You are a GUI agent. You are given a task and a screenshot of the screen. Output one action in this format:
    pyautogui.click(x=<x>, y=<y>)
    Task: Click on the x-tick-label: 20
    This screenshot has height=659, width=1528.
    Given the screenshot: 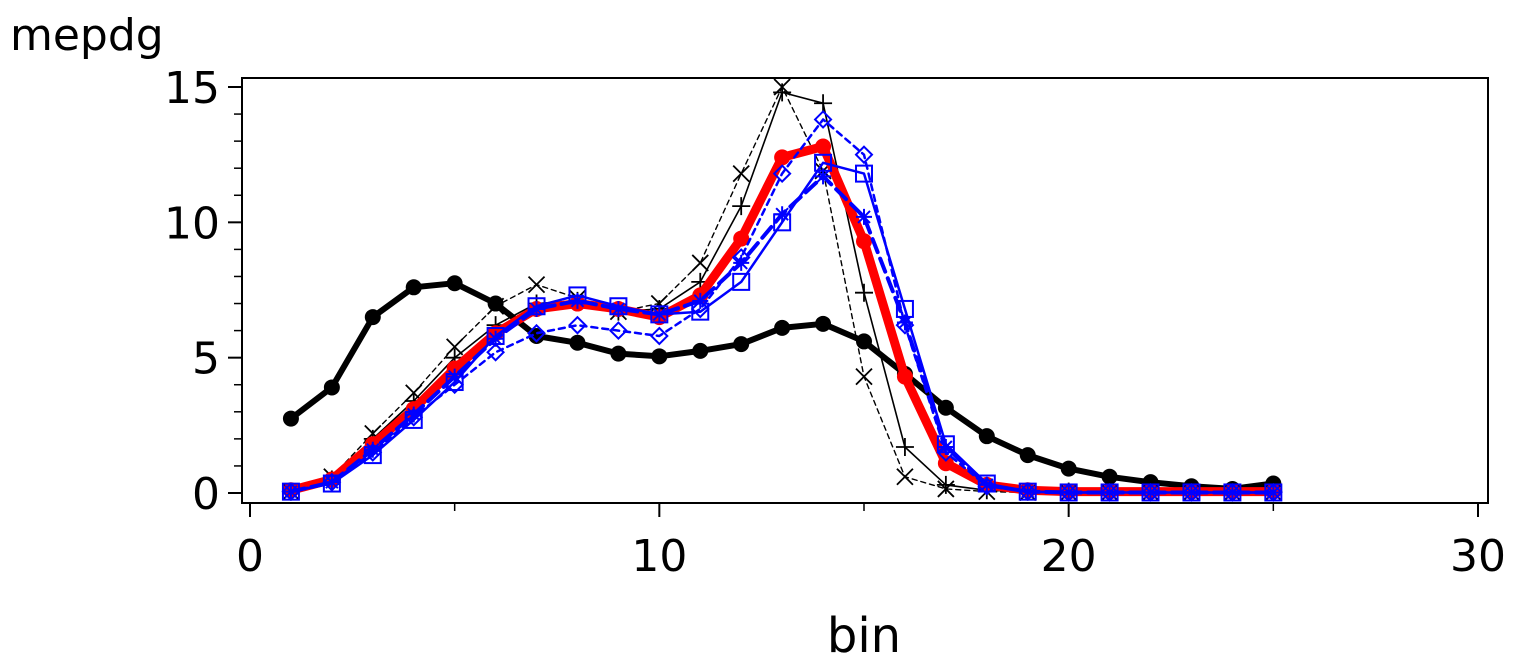 What is the action you would take?
    pyautogui.click(x=1069, y=556)
    